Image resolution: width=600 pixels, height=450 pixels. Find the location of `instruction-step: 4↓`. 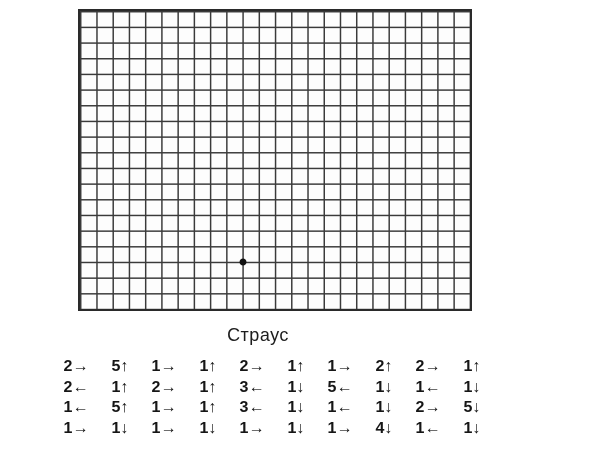

instruction-step: 4↓ is located at coordinates (384, 428).